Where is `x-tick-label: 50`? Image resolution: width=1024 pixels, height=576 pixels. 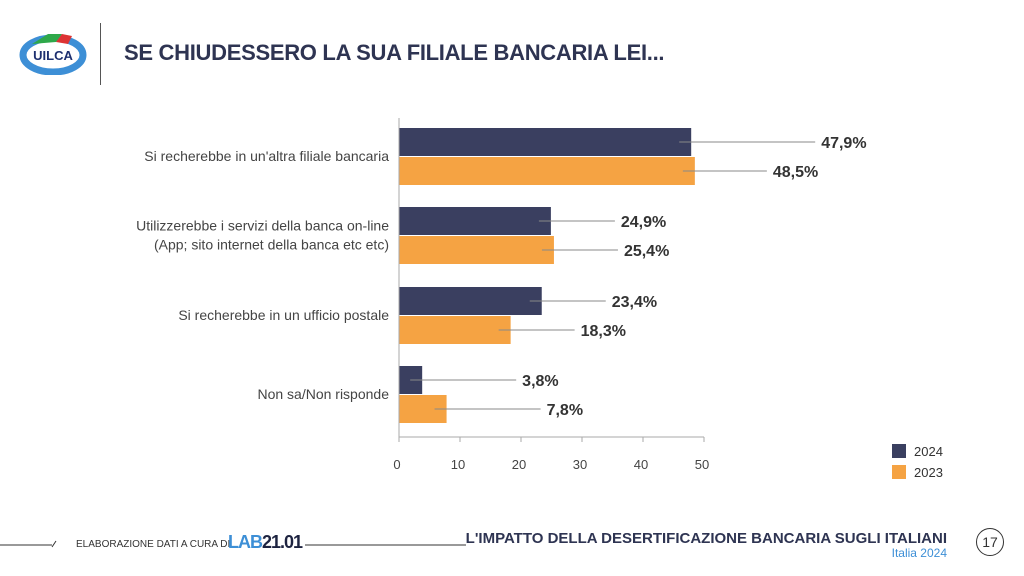
x-tick-label: 50 is located at coordinates (702, 464).